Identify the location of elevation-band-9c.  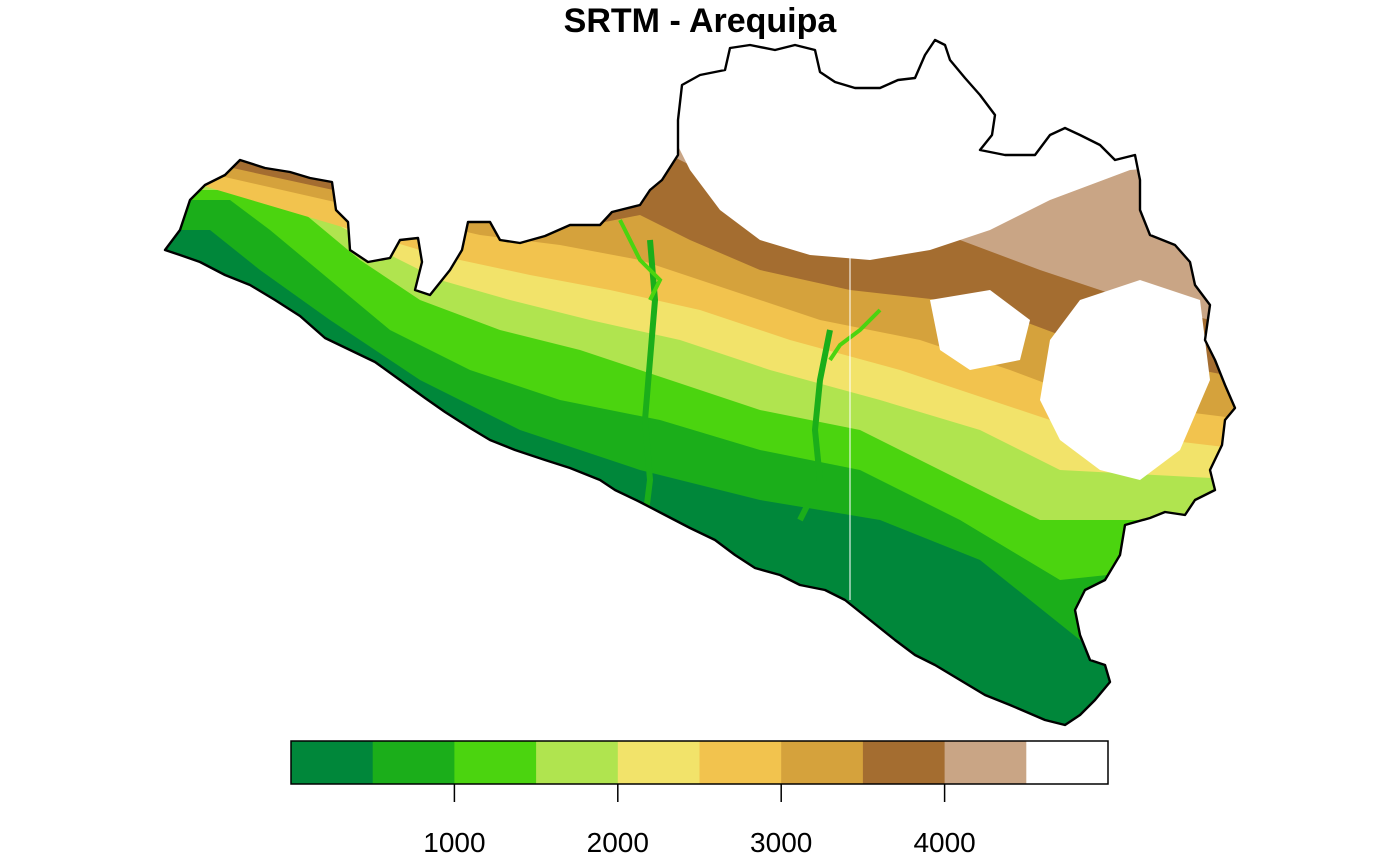
(980, 330).